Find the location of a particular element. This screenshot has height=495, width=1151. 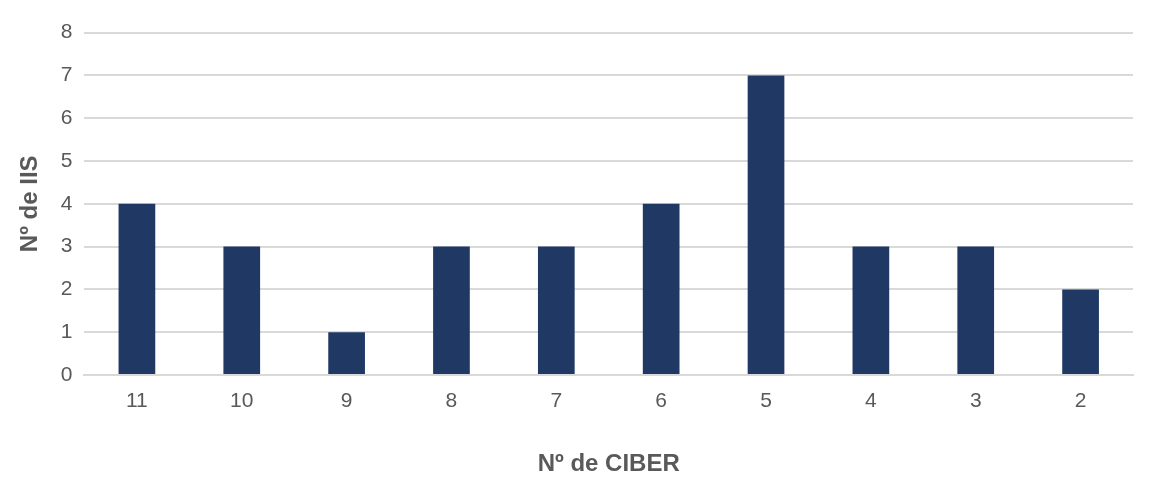

x-tick-label: 3 is located at coordinates (975, 400).